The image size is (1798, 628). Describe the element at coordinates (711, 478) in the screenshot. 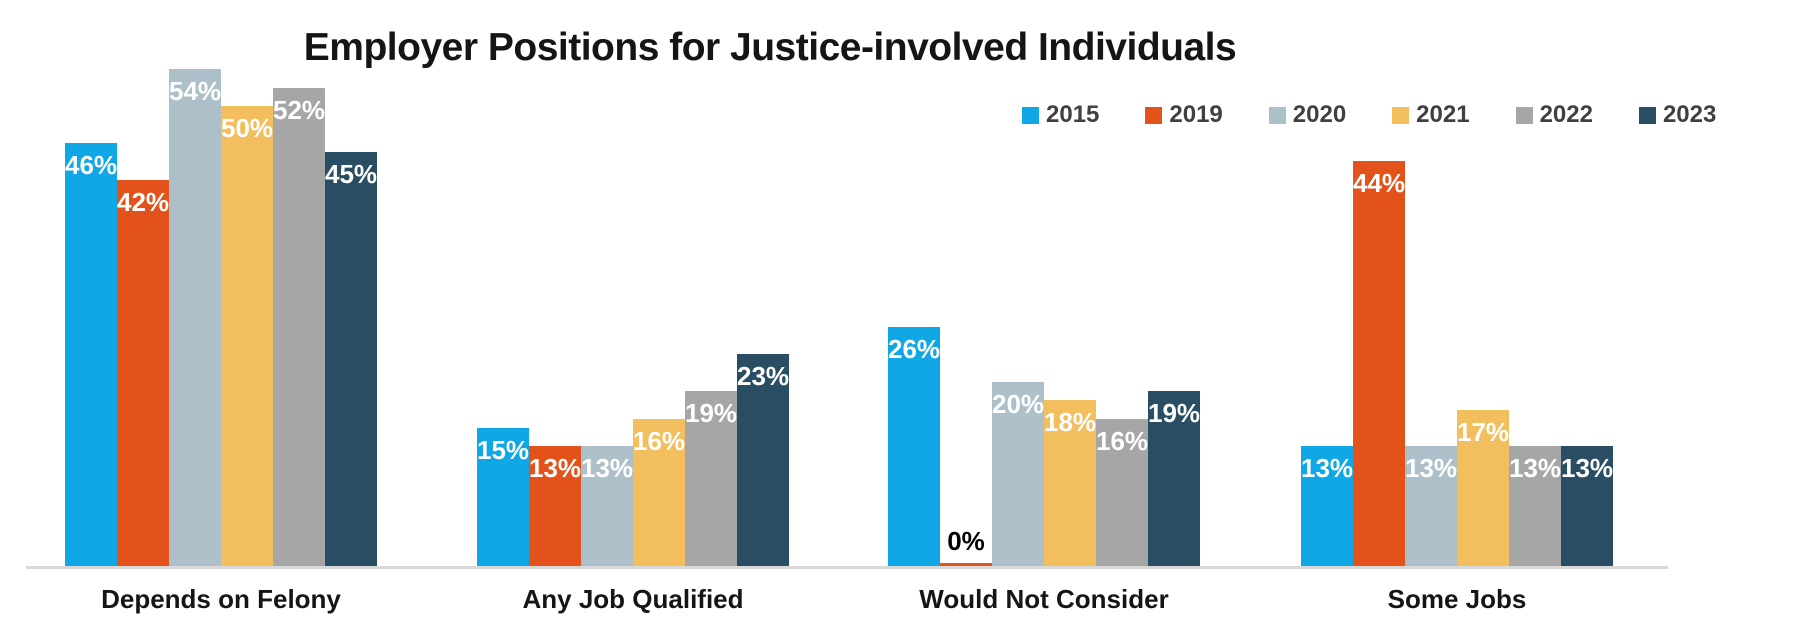

I see `bar-2022-any-job-qualified: 19%` at that location.